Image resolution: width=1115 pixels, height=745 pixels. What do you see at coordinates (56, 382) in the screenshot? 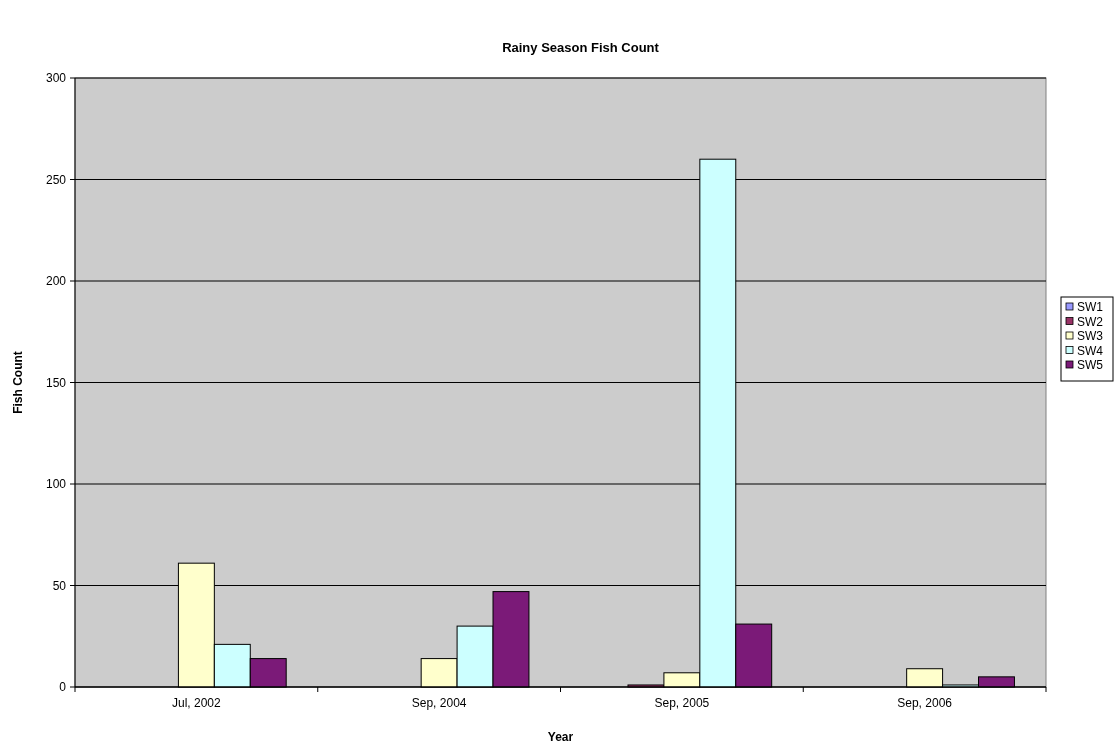
I see `y-tick-label: 150` at bounding box center [56, 382].